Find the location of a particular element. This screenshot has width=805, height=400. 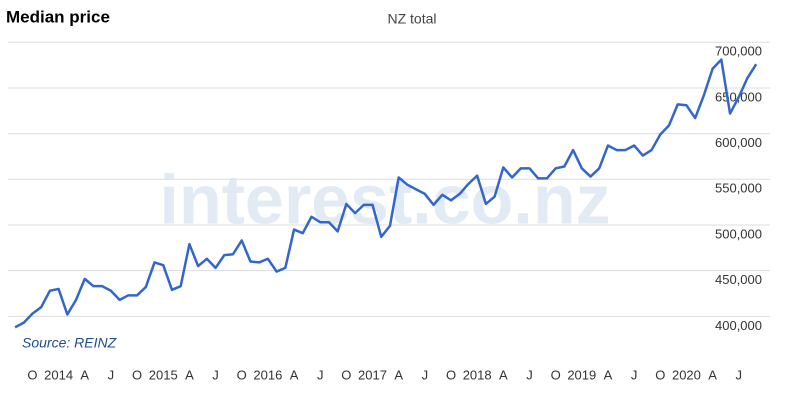

x-tick-label: 2015 is located at coordinates (163, 374).